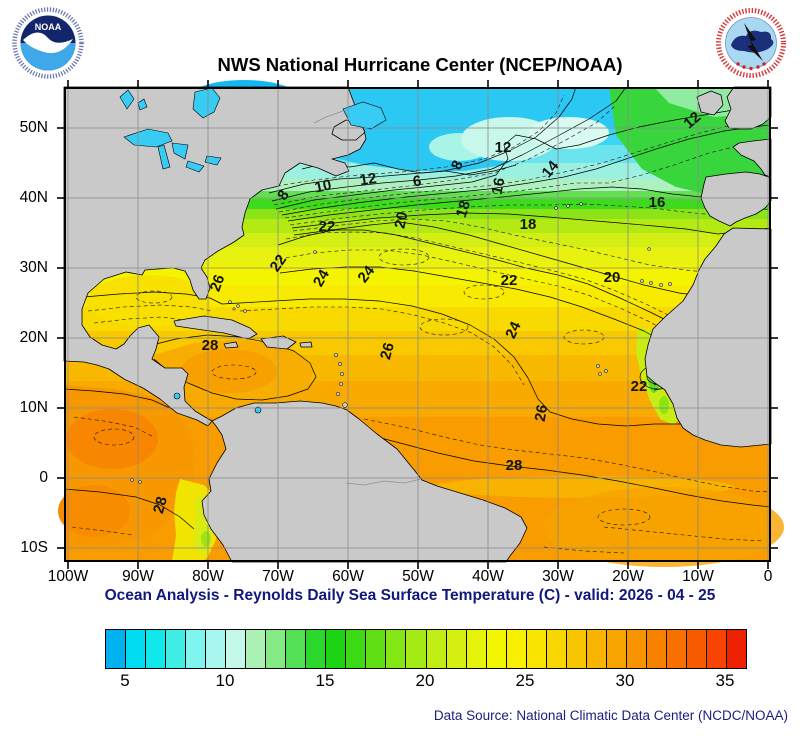 The height and width of the screenshot is (737, 800). What do you see at coordinates (498, 186) in the screenshot?
I see `contour-label: 16` at bounding box center [498, 186].